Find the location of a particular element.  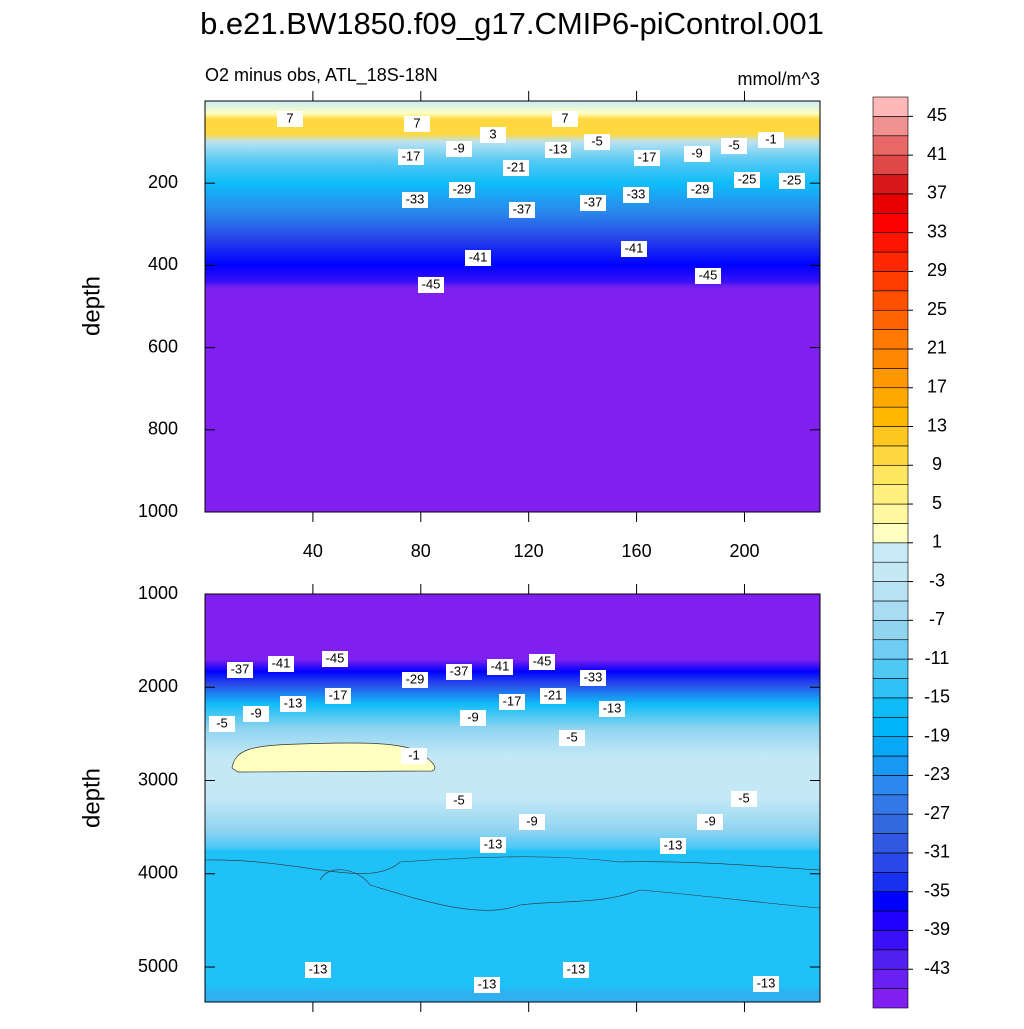

colorbar-tick-label: -27 is located at coordinates (937, 813).